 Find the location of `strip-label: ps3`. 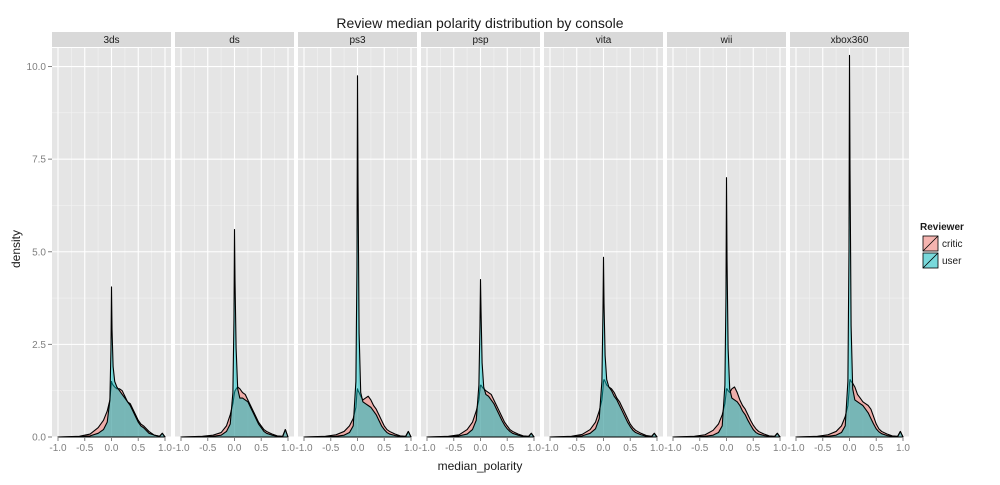

strip-label: ps3 is located at coordinates (357, 40).